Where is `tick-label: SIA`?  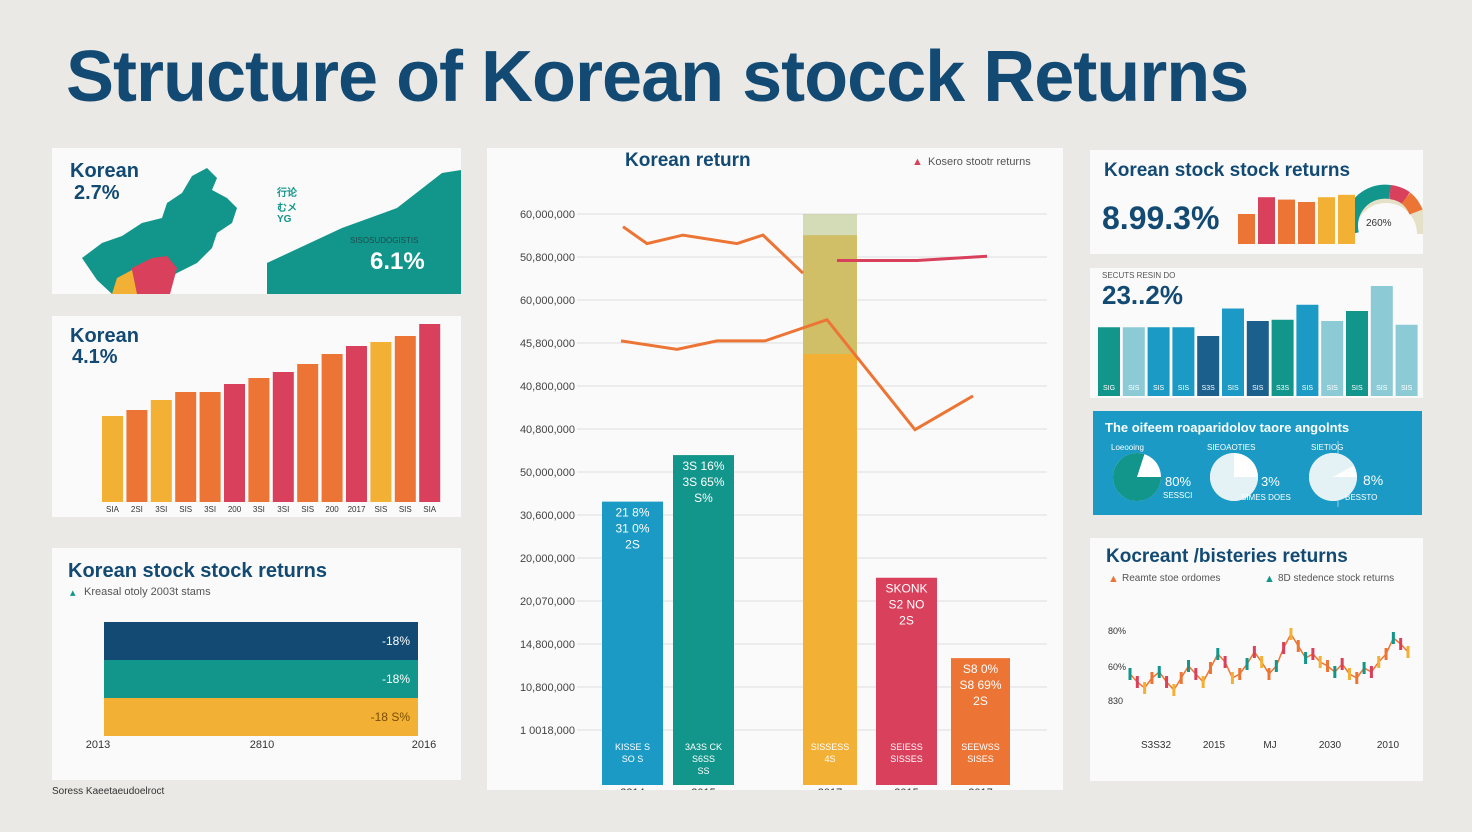
tick-label: SIA is located at coordinates (113, 509).